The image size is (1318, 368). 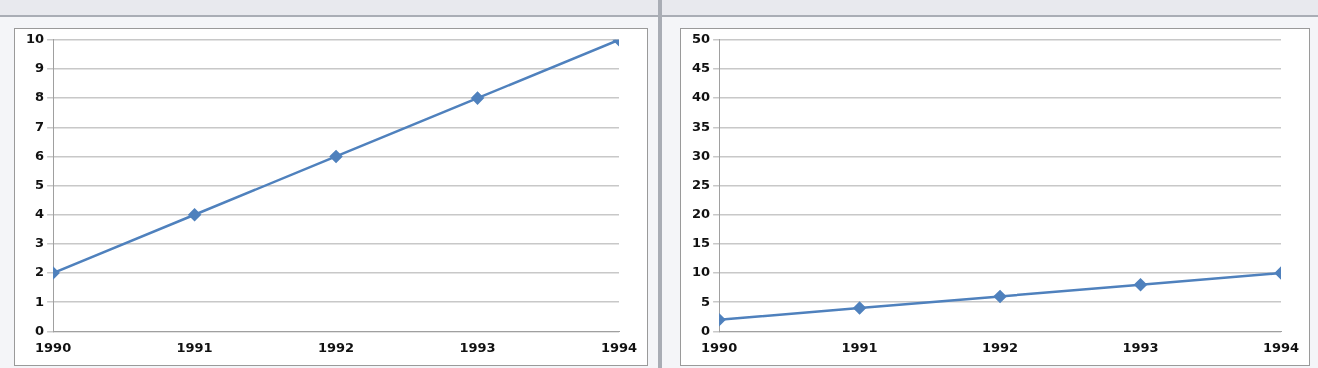 I want to click on y-tick-label: 3, so click(x=40, y=243).